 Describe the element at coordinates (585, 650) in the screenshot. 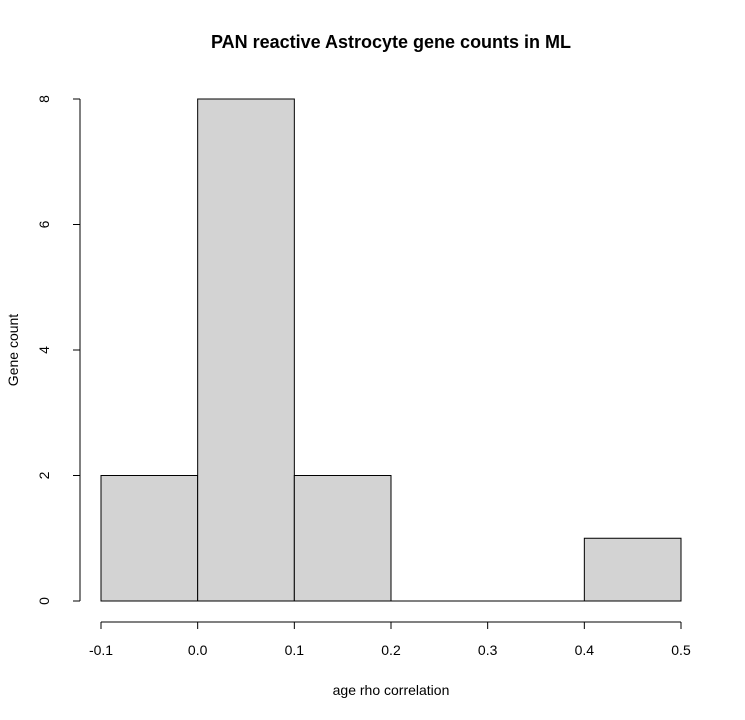

I see `x-tick-label: 0.4` at that location.